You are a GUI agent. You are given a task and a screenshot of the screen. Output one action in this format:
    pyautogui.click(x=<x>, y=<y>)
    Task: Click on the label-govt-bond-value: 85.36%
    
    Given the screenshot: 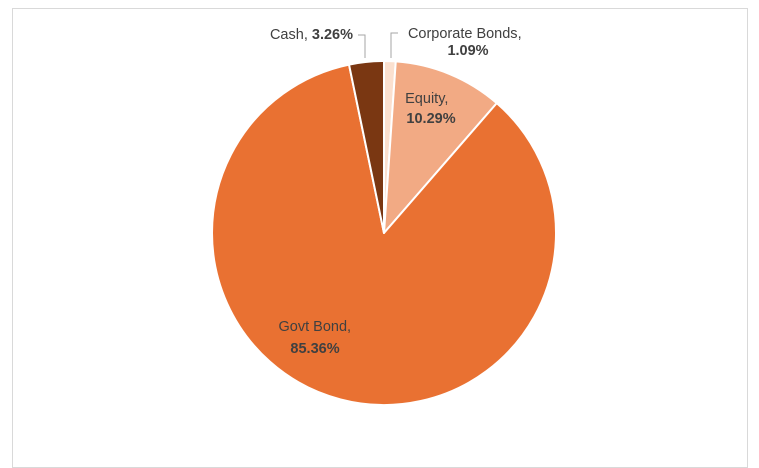 What is the action you would take?
    pyautogui.click(x=314, y=349)
    